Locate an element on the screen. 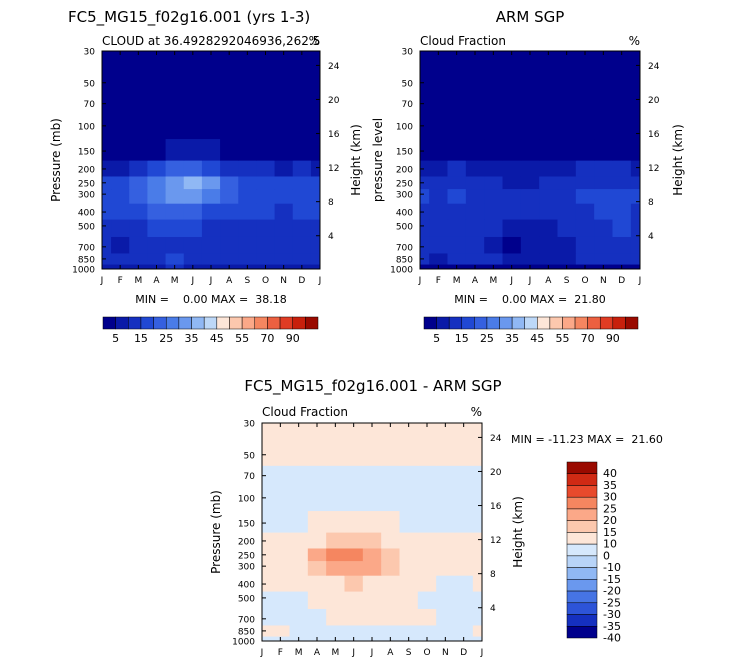 The height and width of the screenshot is (665, 733). y-tick-label: 200 is located at coordinates (86, 170).